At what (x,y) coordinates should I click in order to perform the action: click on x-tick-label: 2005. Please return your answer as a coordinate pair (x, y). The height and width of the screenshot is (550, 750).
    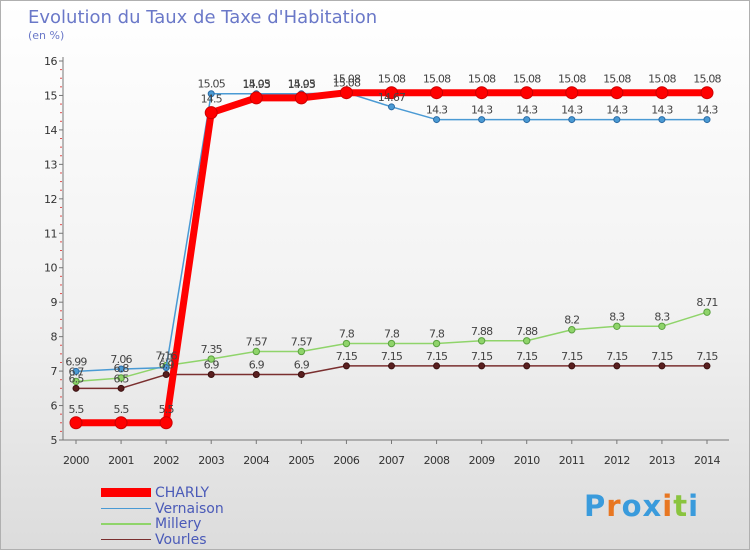
    Looking at the image, I should click on (301, 460).